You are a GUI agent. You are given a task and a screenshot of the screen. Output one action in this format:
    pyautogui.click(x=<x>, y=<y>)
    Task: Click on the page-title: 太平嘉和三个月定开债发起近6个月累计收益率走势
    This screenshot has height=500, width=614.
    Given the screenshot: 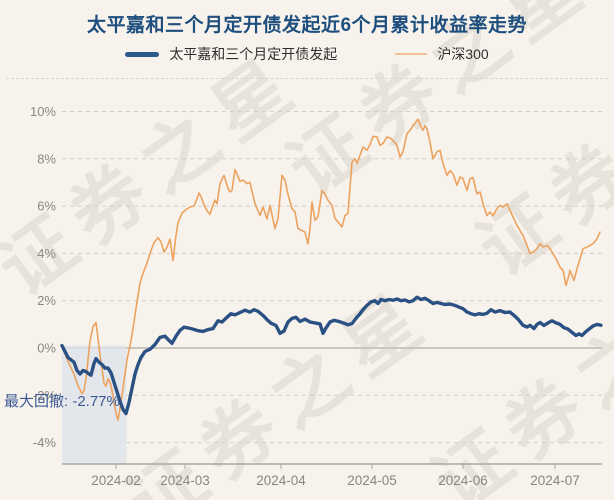 What is the action you would take?
    pyautogui.click(x=307, y=25)
    